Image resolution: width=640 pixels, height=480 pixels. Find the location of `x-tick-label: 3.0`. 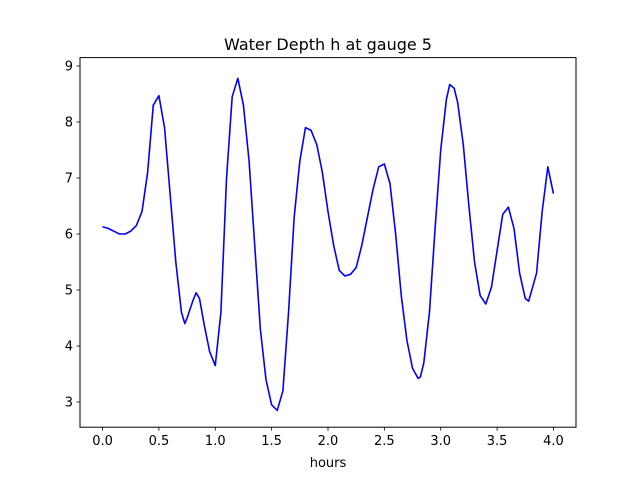

x-tick-label: 3.0 is located at coordinates (440, 441).